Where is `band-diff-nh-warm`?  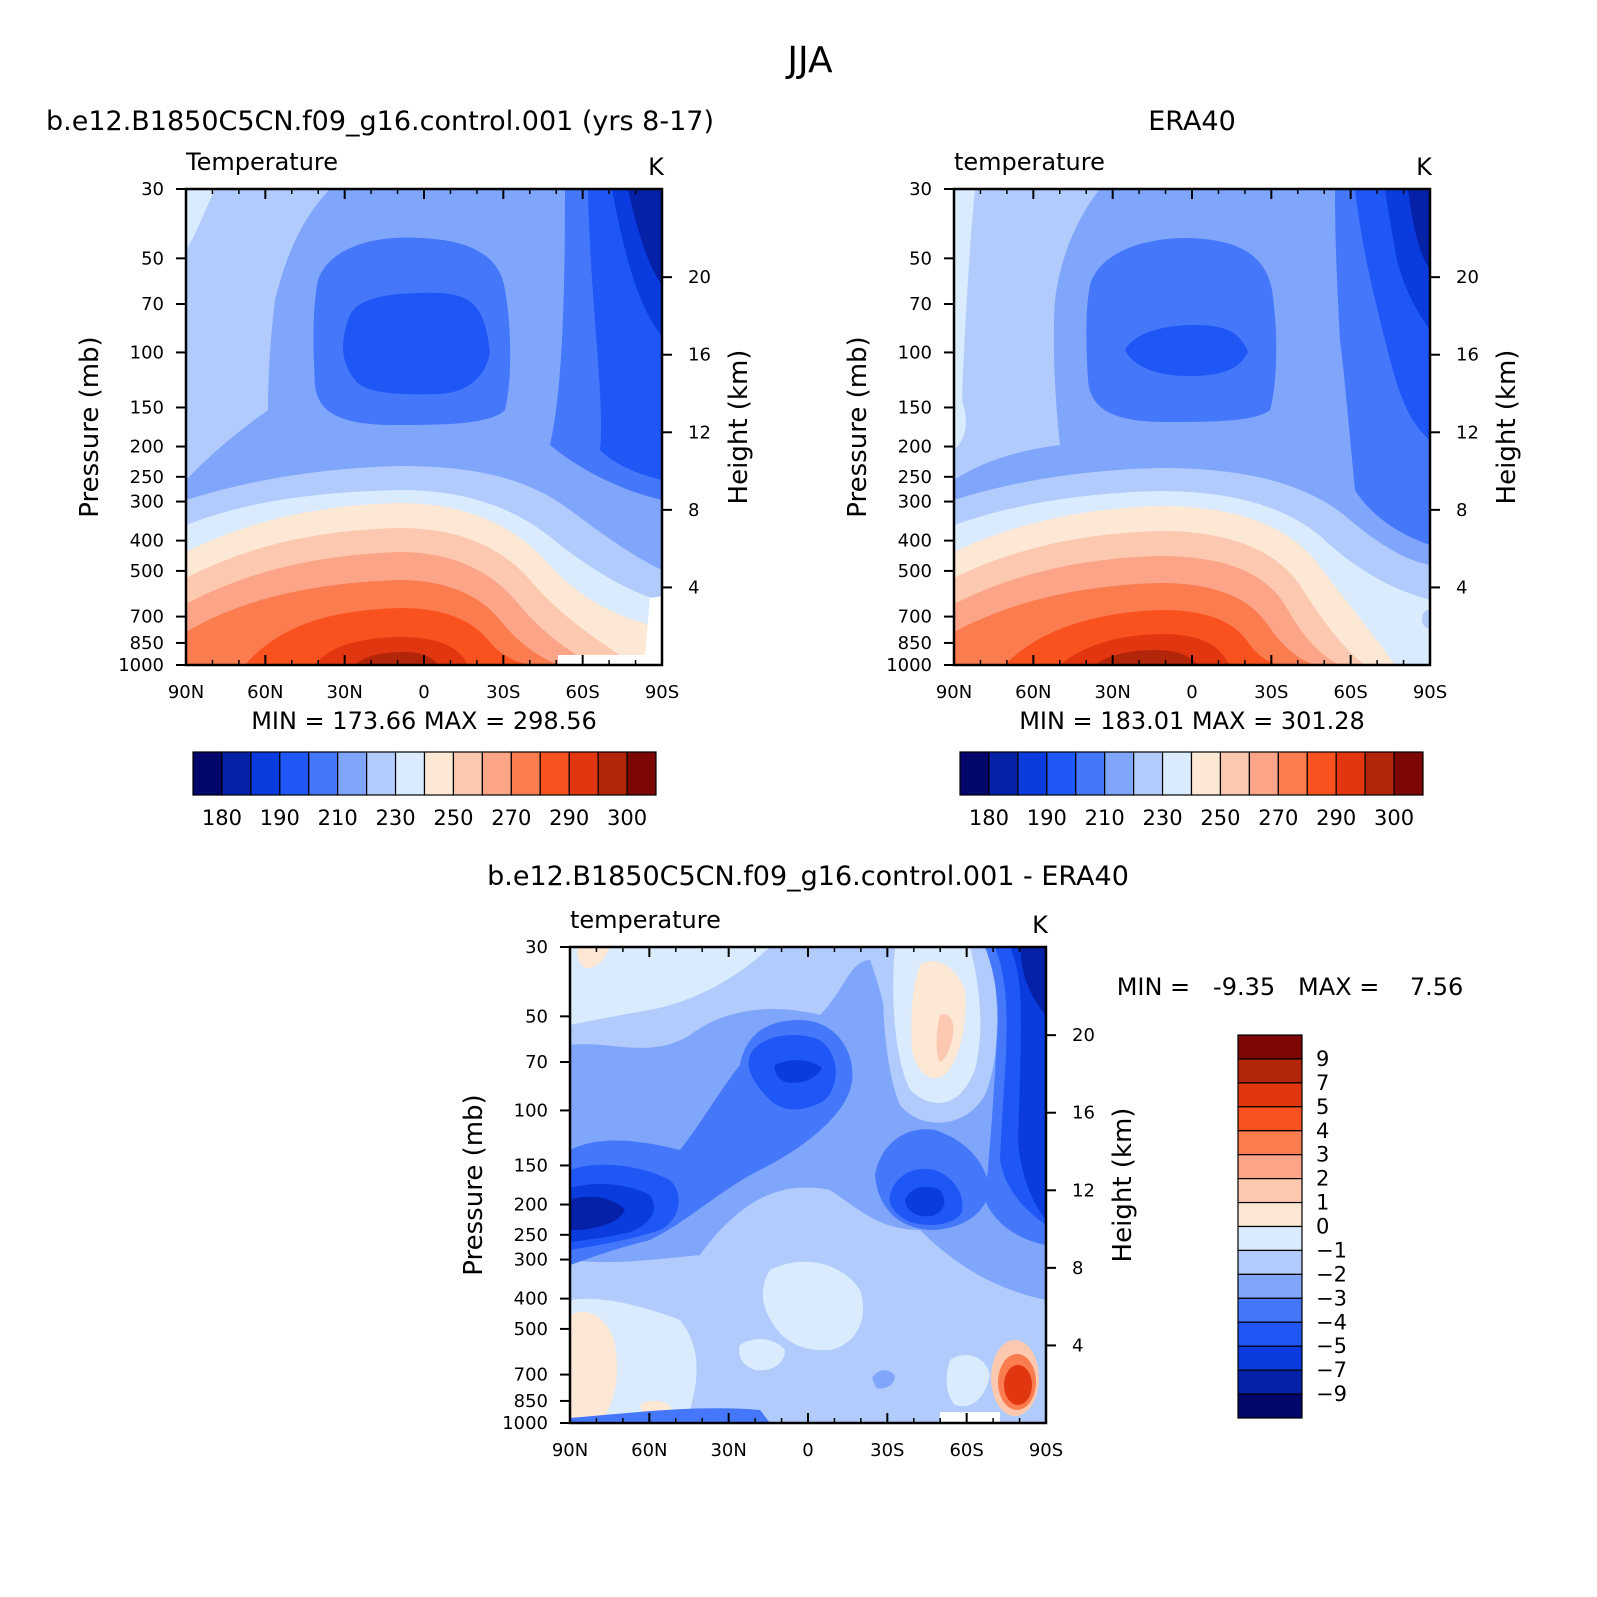
band-diff-nh-warm is located at coordinates (593, 1364).